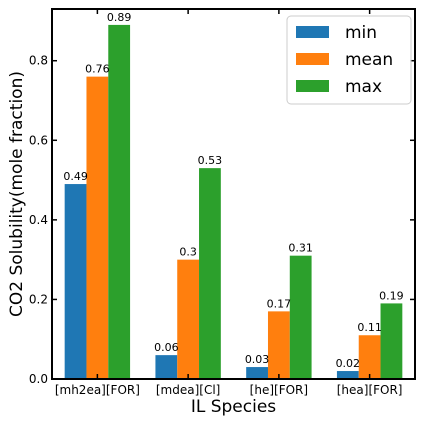  Describe the element at coordinates (188, 390) in the screenshot. I see `x-tick-label: [mdea][Cl]` at that location.